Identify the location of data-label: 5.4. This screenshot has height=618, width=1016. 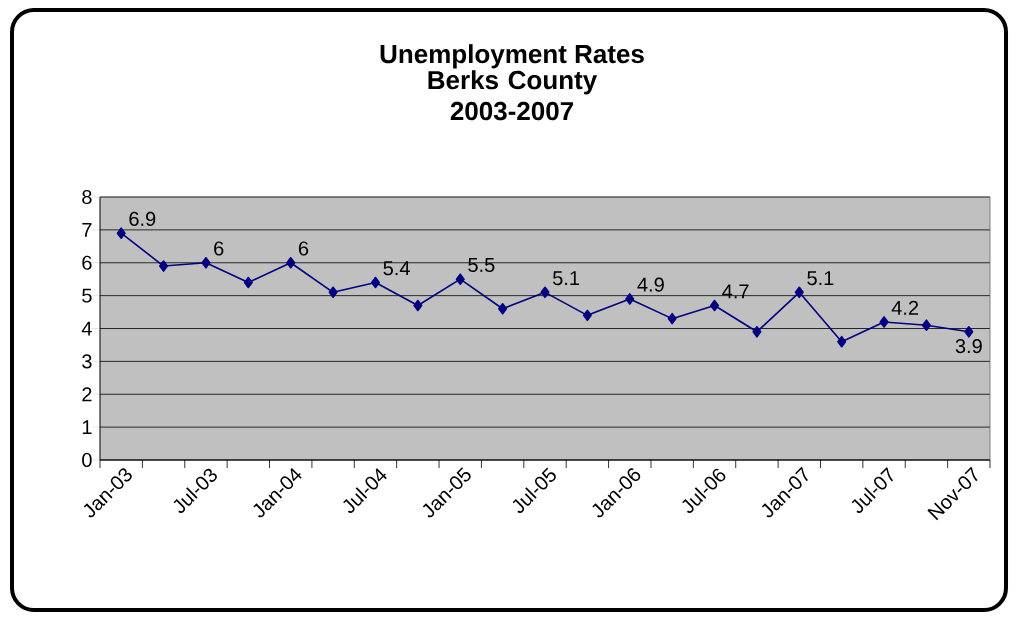
(396, 268).